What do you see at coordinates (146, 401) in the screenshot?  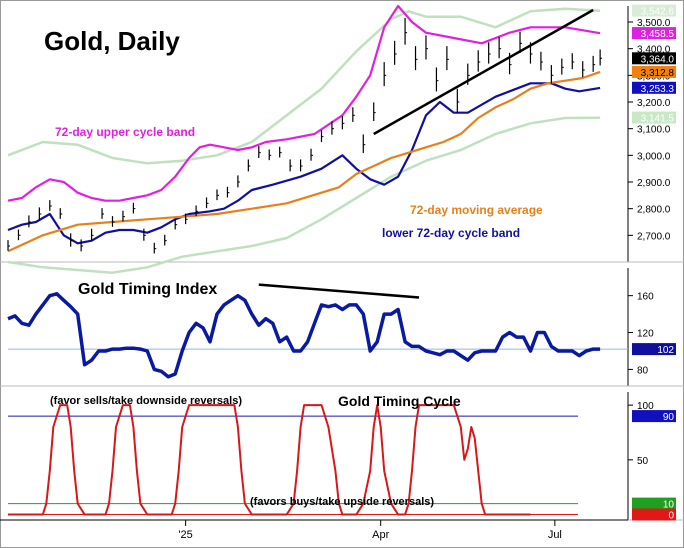 I see `note-favor-sells: (favor sells/take downside reversals)` at bounding box center [146, 401].